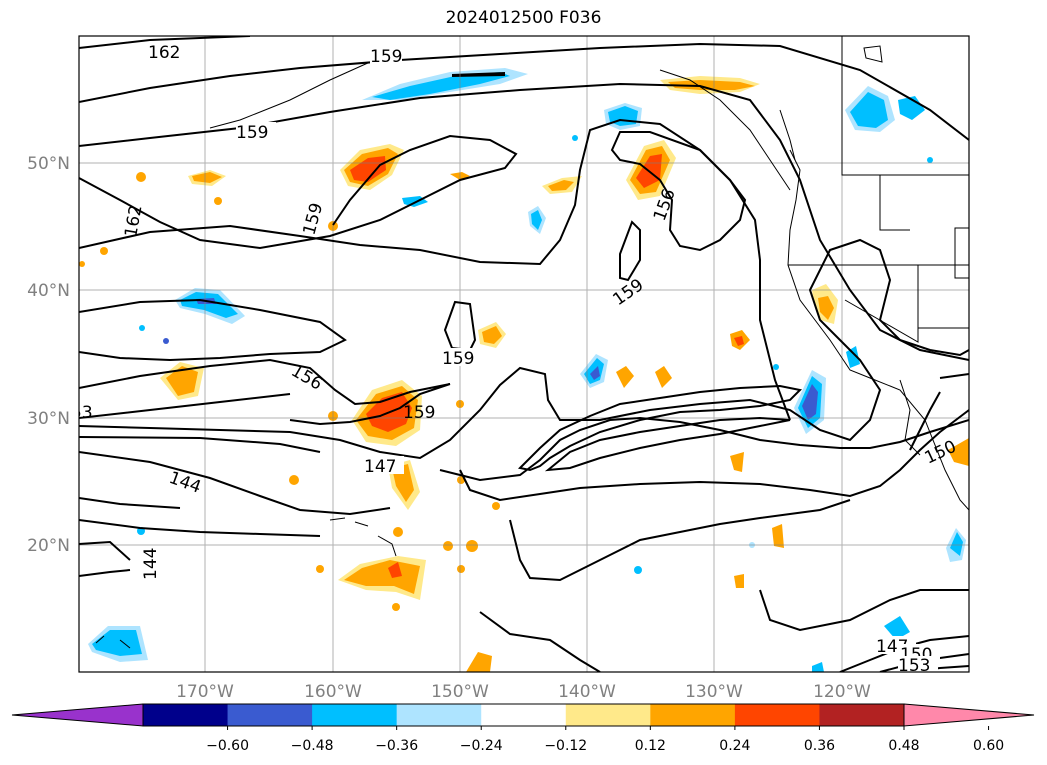 The height and width of the screenshot is (765, 1047). Describe the element at coordinates (380, 467) in the screenshot. I see `contour-label: 147` at that location.